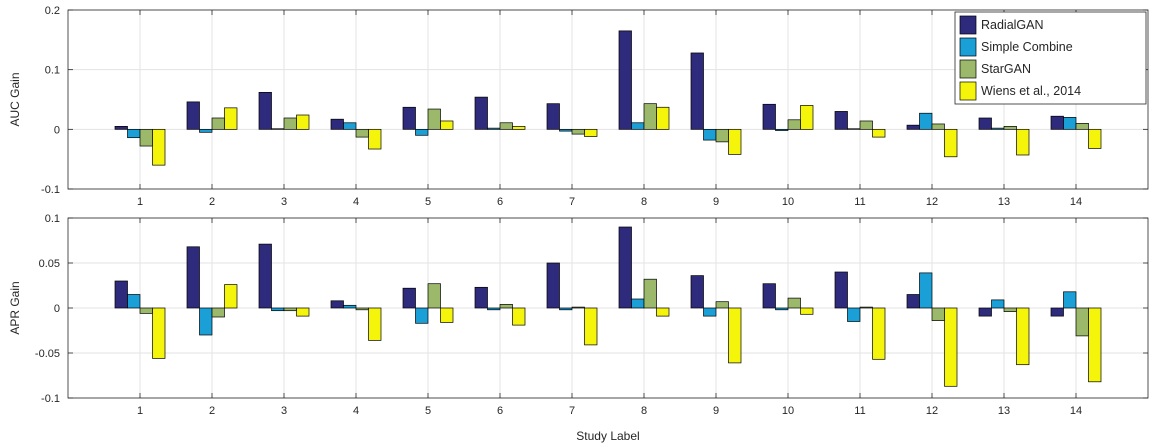 The height and width of the screenshot is (444, 1151). I want to click on x-tick-label: 8, so click(644, 411).